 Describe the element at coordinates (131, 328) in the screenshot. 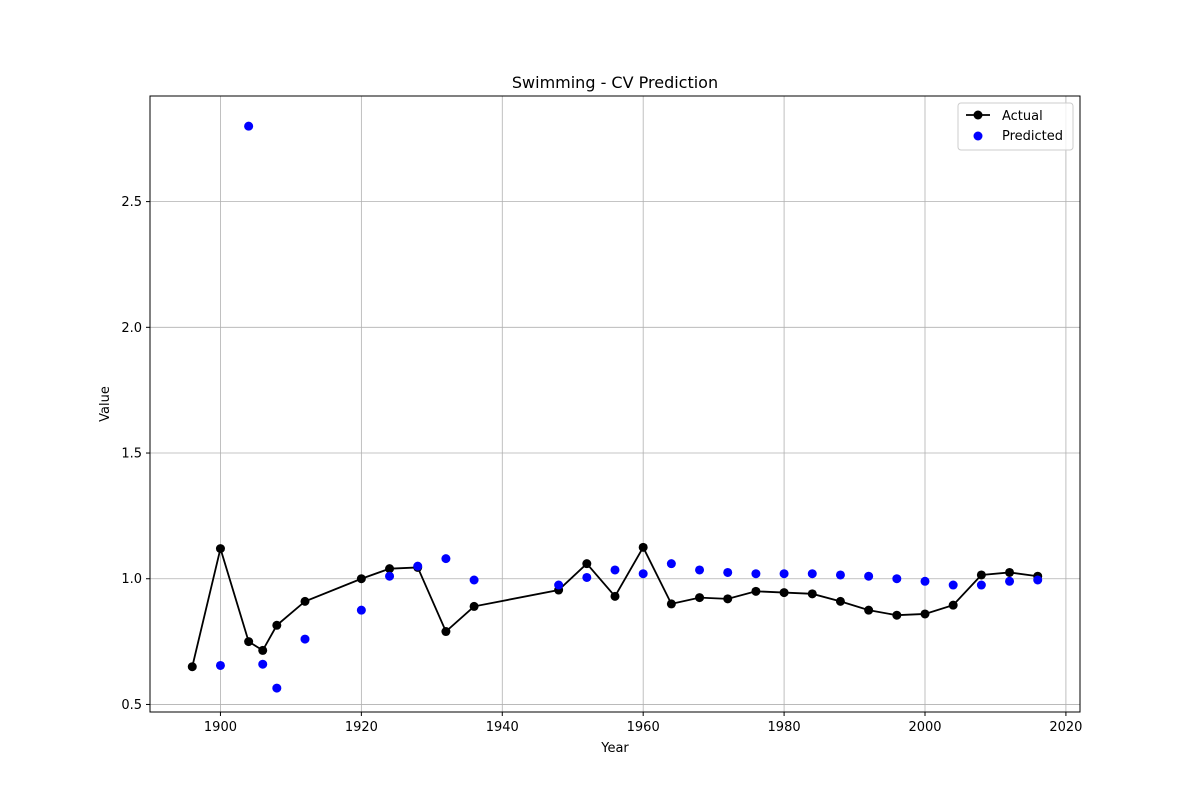

I see `y-tick-label: 2.0` at that location.